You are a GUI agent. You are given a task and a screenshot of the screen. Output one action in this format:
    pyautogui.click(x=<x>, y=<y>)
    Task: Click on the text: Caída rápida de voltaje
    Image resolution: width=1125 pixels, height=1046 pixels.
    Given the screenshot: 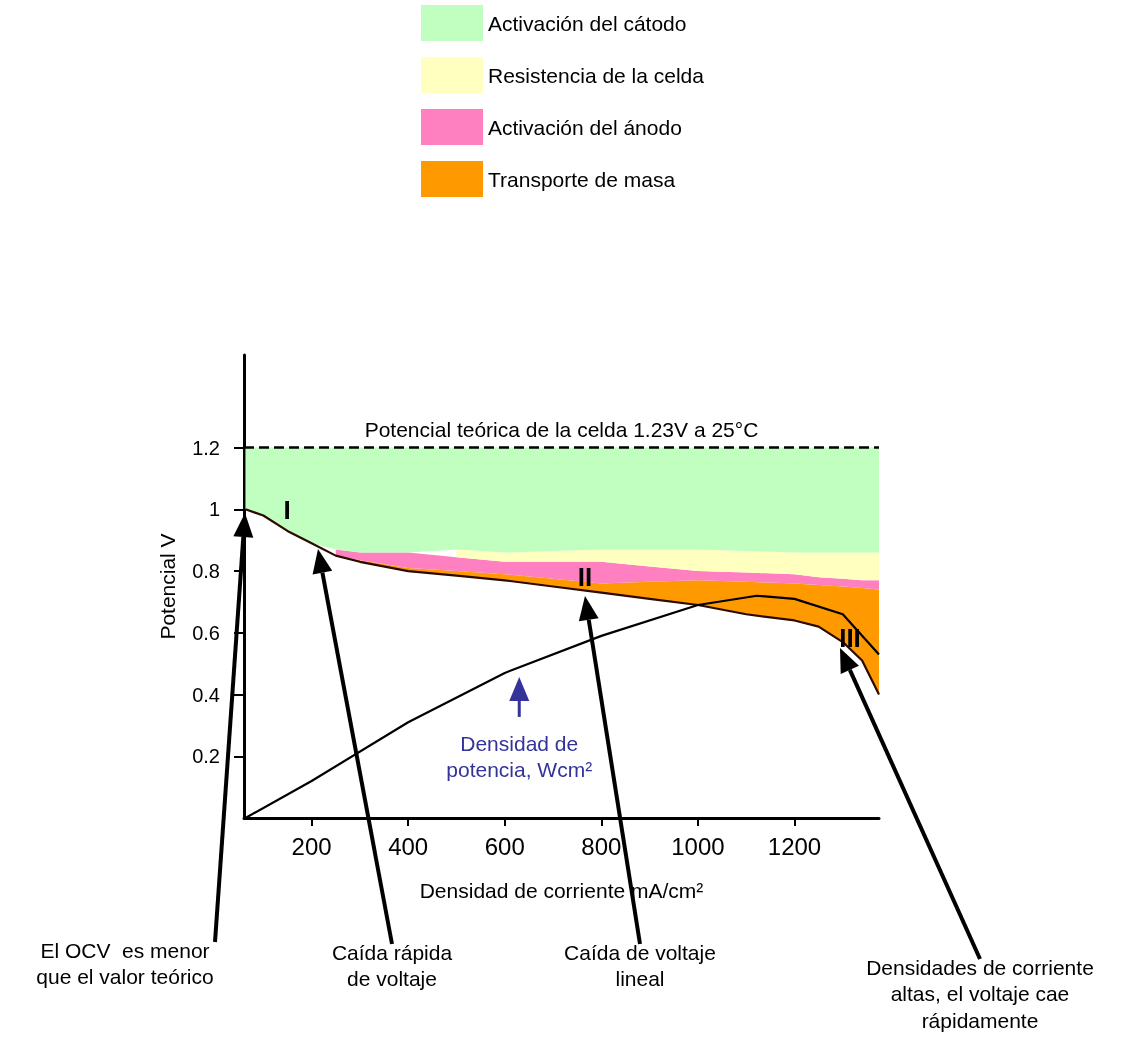 What is the action you would take?
    pyautogui.click(x=392, y=966)
    